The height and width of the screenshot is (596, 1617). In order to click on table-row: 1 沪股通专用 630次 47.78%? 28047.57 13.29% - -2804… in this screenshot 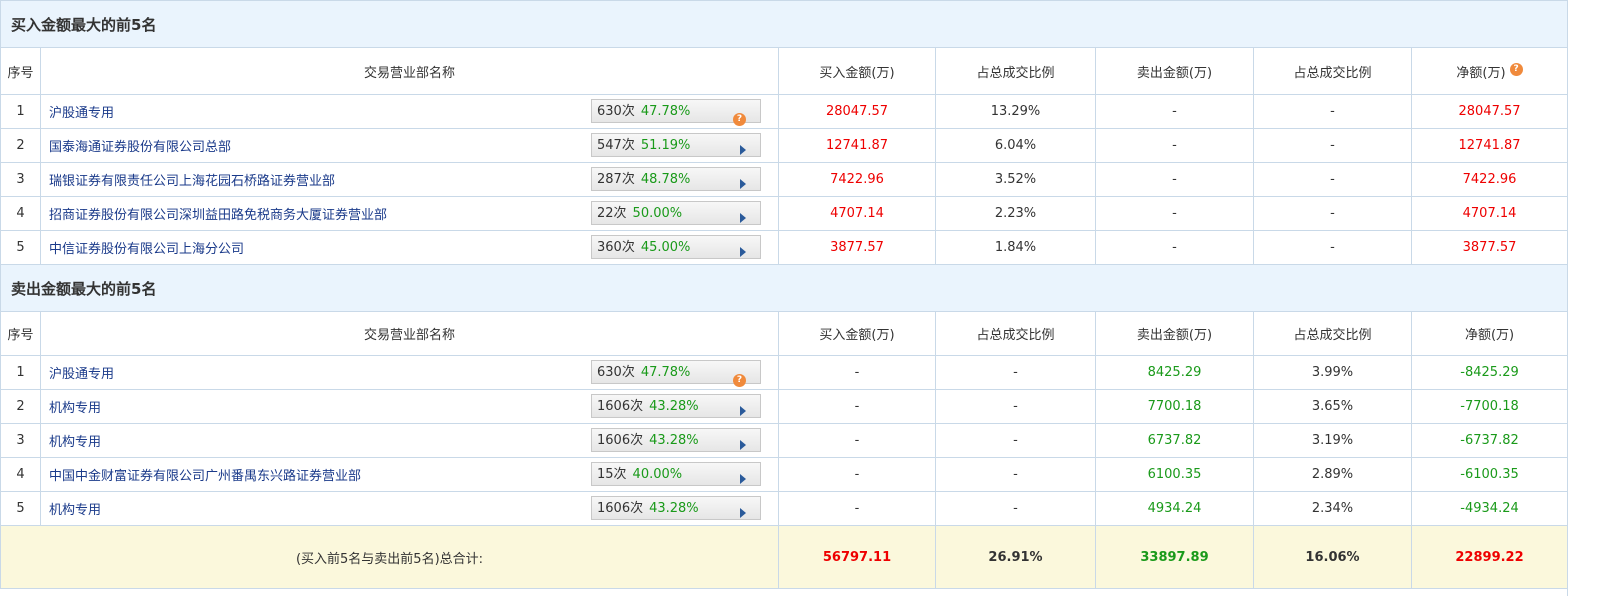, I will do `click(784, 111)`.